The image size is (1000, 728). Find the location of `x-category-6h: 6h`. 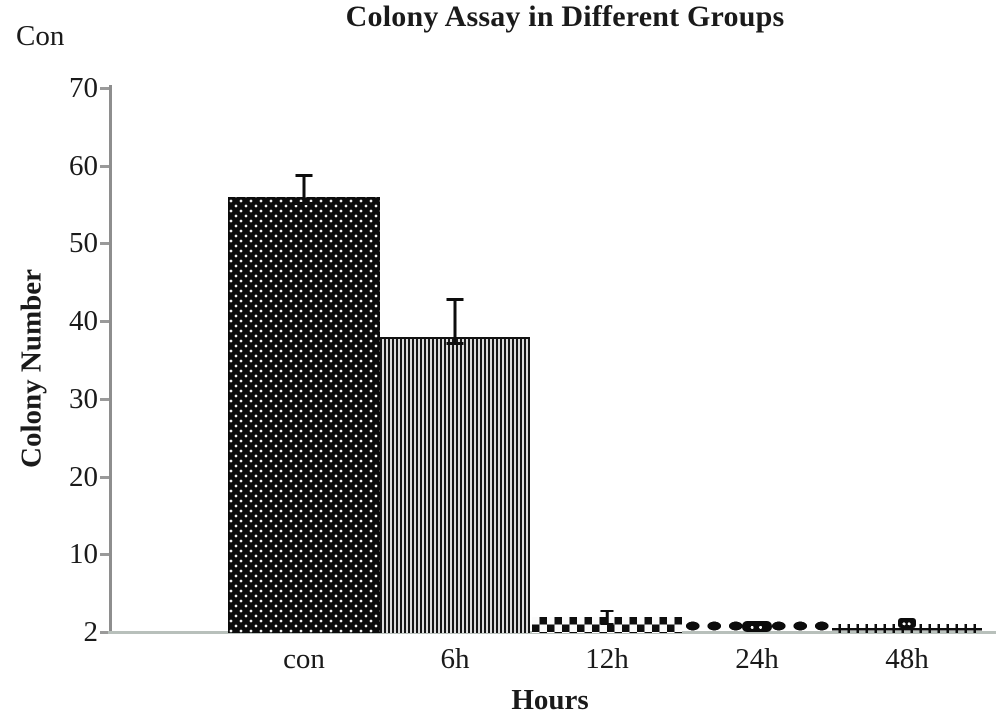

x-category-6h: 6h is located at coordinates (455, 659).